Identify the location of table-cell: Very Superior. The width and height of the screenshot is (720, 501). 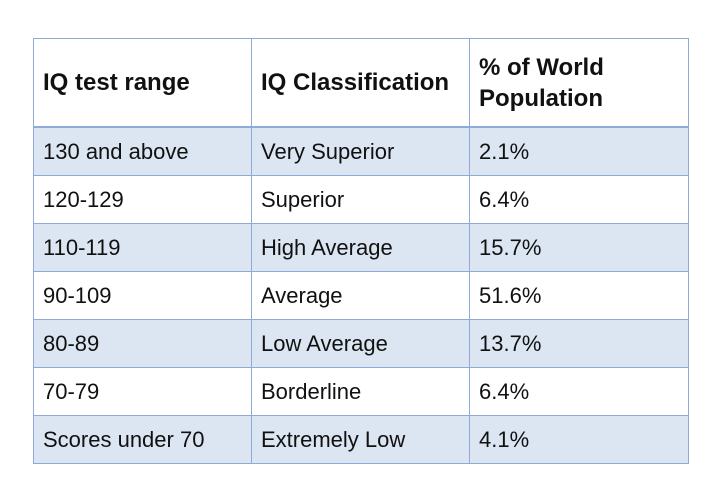
(360, 151).